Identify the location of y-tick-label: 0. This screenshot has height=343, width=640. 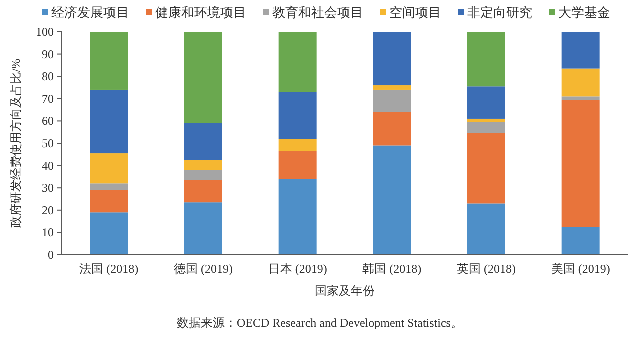
(51, 255).